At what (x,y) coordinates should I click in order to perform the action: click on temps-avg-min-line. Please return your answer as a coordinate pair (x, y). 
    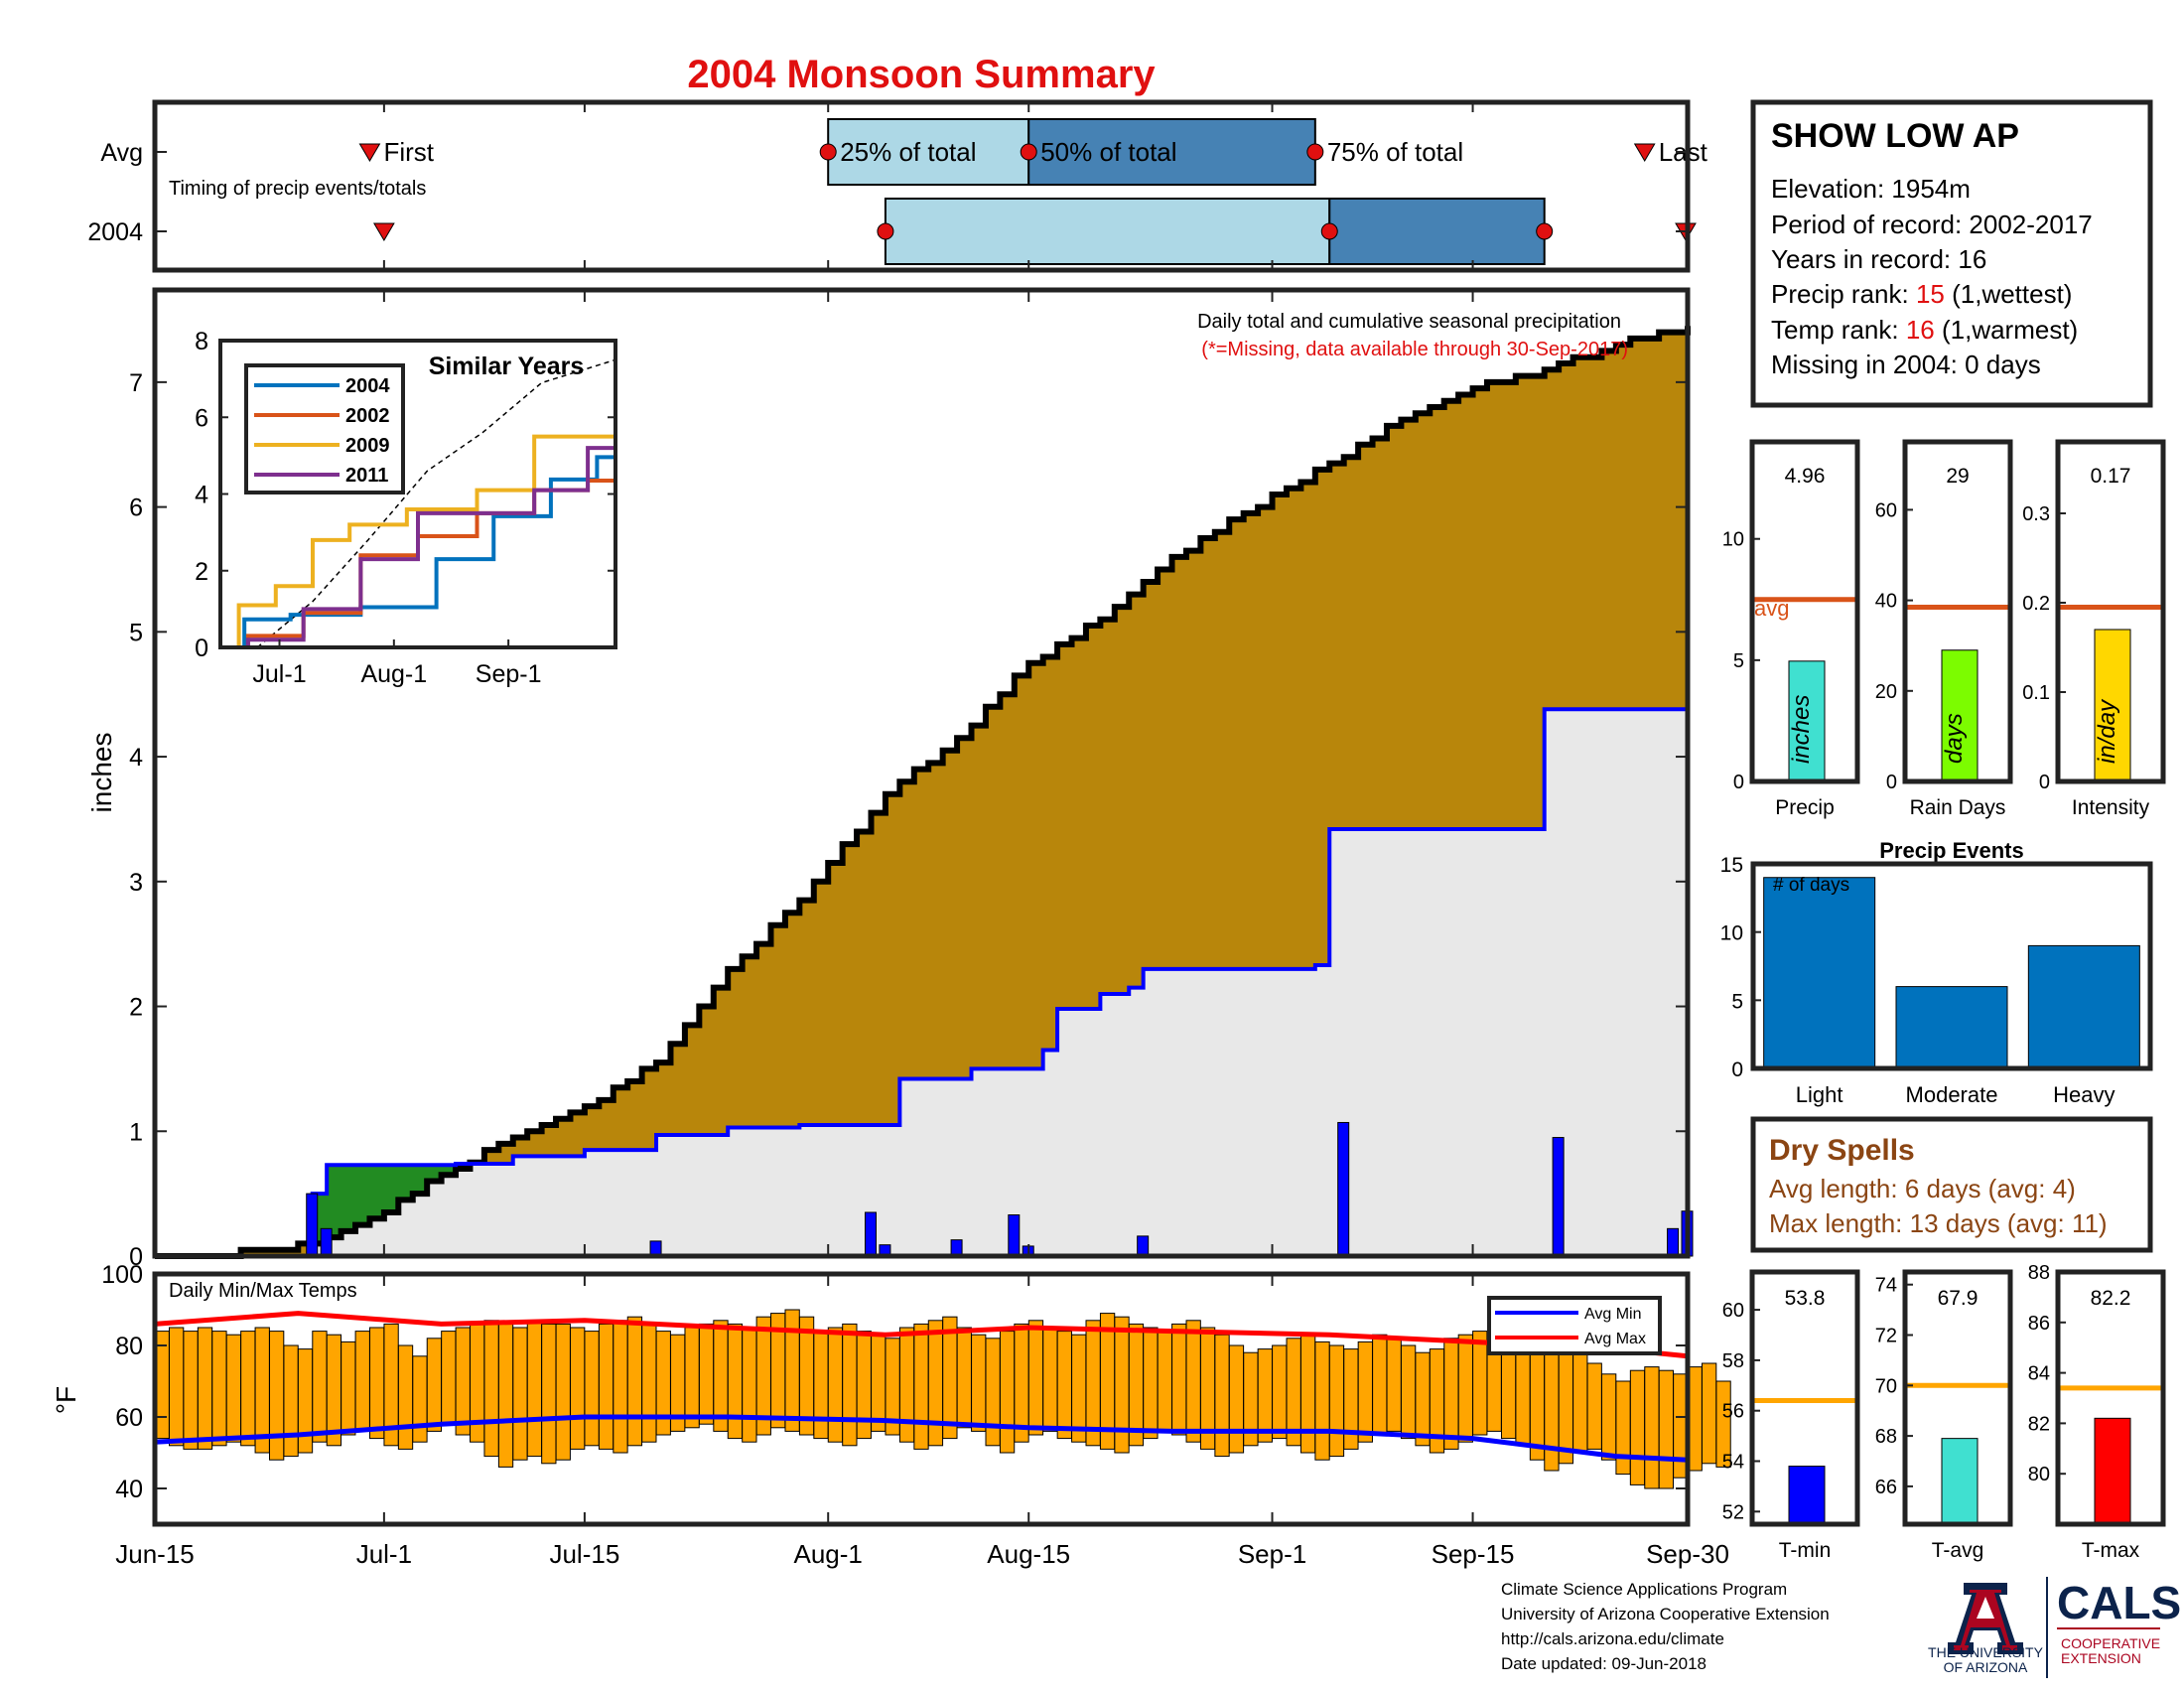
    Looking at the image, I should click on (921, 1438).